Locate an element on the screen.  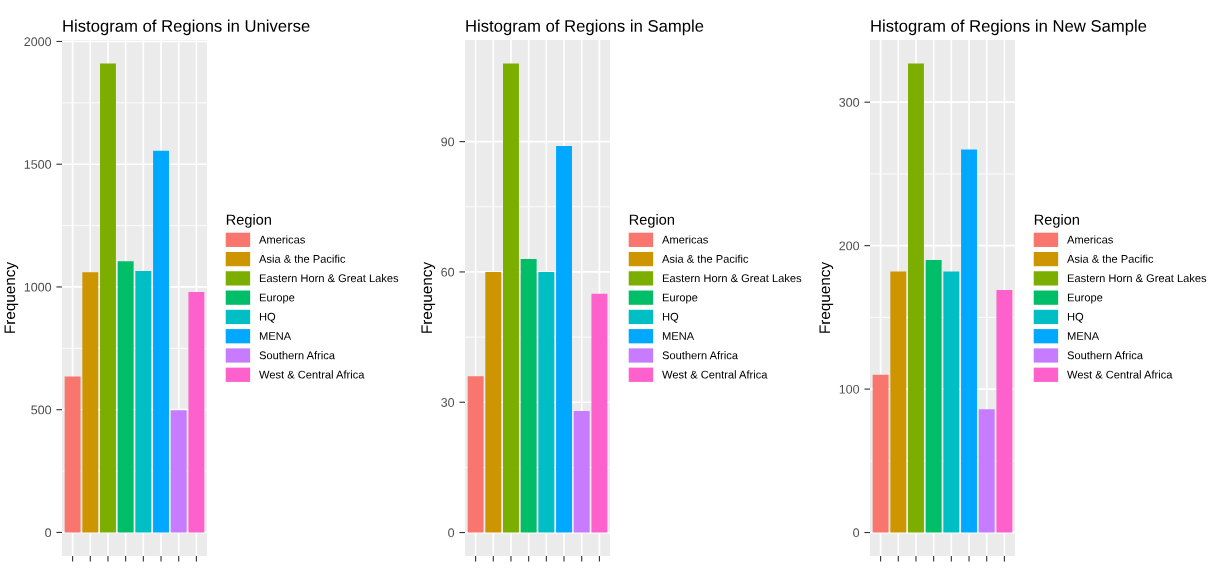
chart-title: Histogram of Regions in Sample is located at coordinates (585, 27).